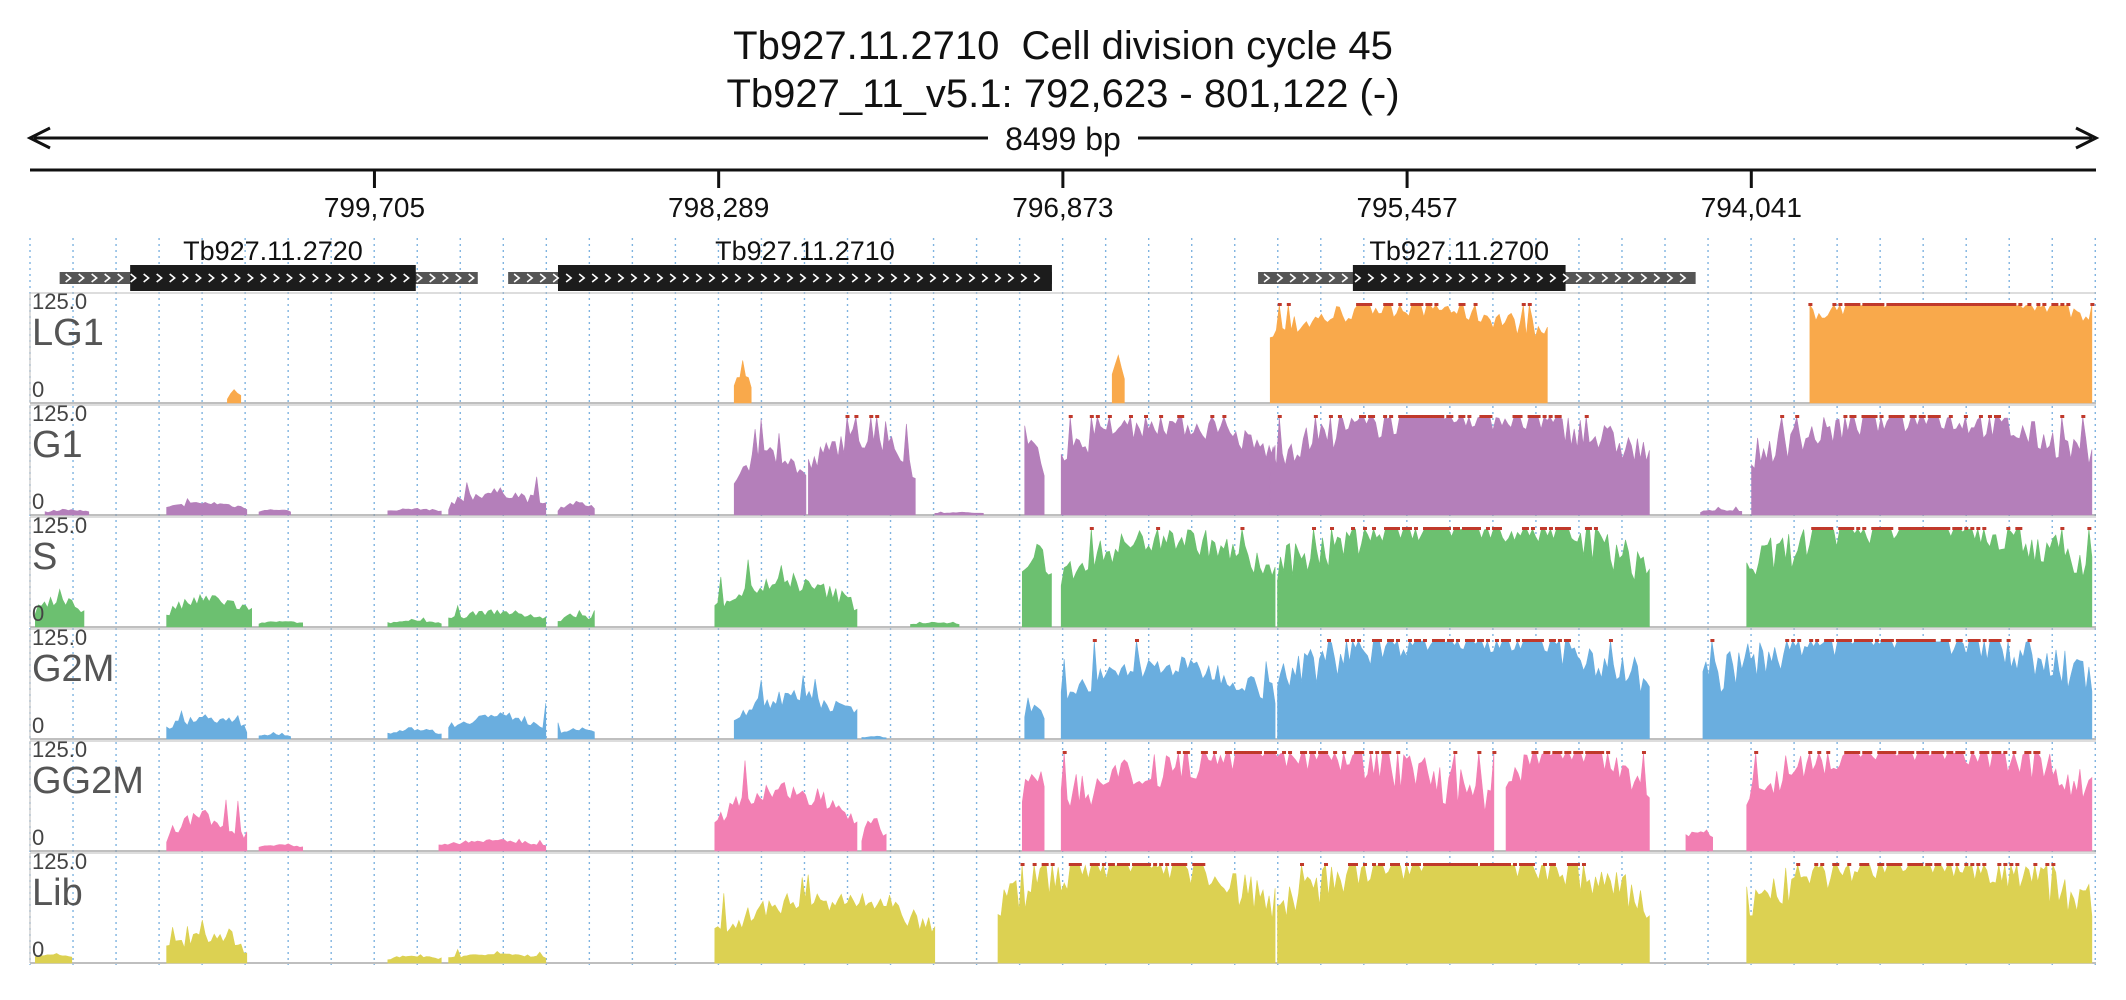 The image size is (2126, 1000). Describe the element at coordinates (38, 949) in the screenshot. I see `y-min-label: 0` at that location.